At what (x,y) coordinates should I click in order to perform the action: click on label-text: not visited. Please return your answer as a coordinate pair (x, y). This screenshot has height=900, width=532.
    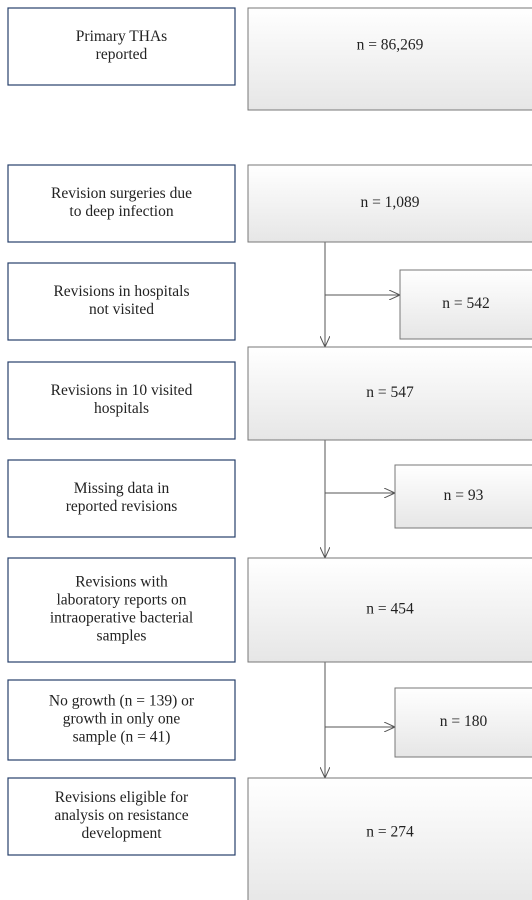
    Looking at the image, I should click on (121, 309).